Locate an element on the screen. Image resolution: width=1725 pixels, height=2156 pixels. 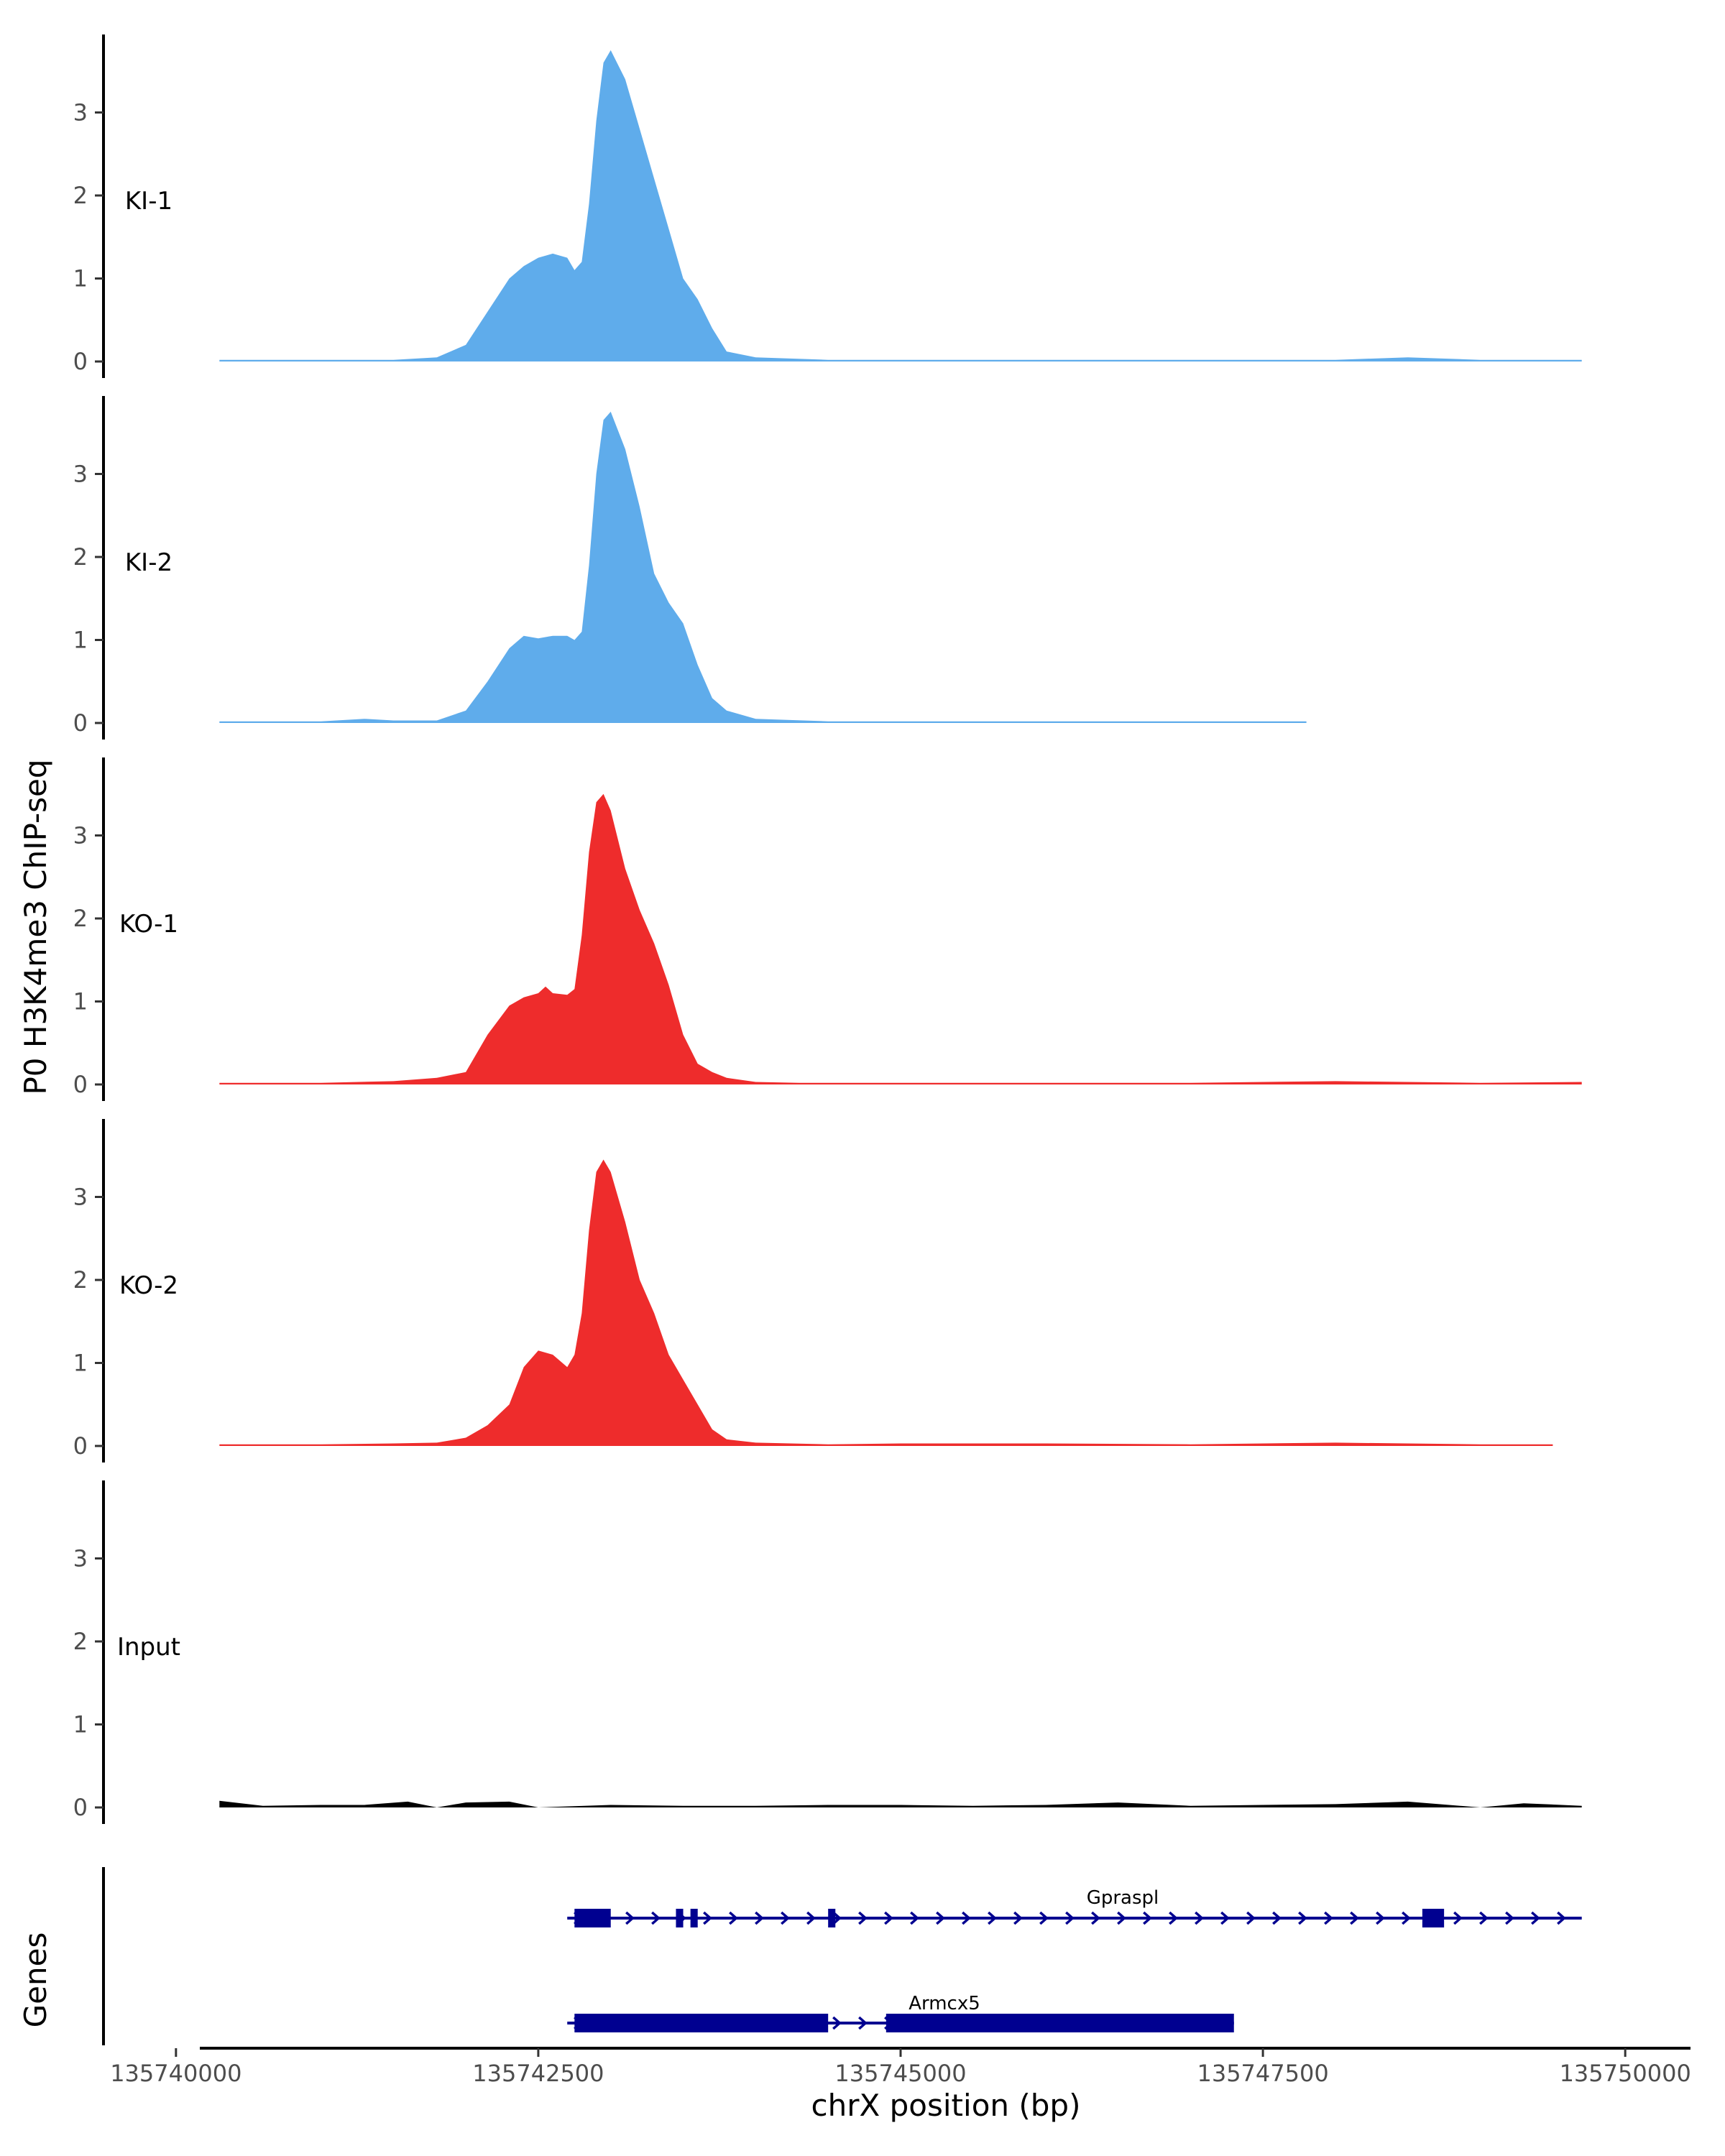
track-input: 0 1 2 3 Input is located at coordinates (827, 1652).